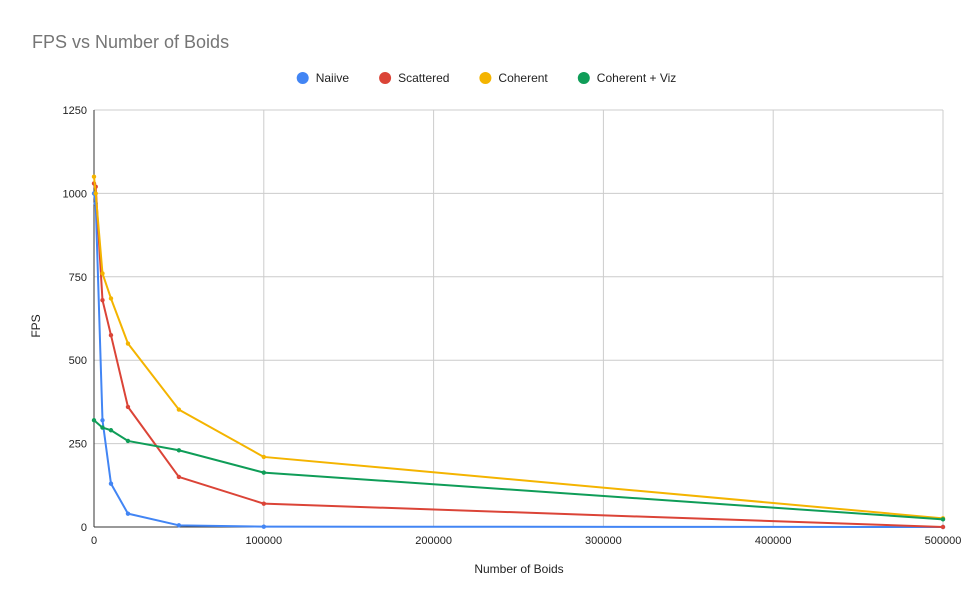  What do you see at coordinates (943, 541) in the screenshot?
I see `x-tick-label: 500000` at bounding box center [943, 541].